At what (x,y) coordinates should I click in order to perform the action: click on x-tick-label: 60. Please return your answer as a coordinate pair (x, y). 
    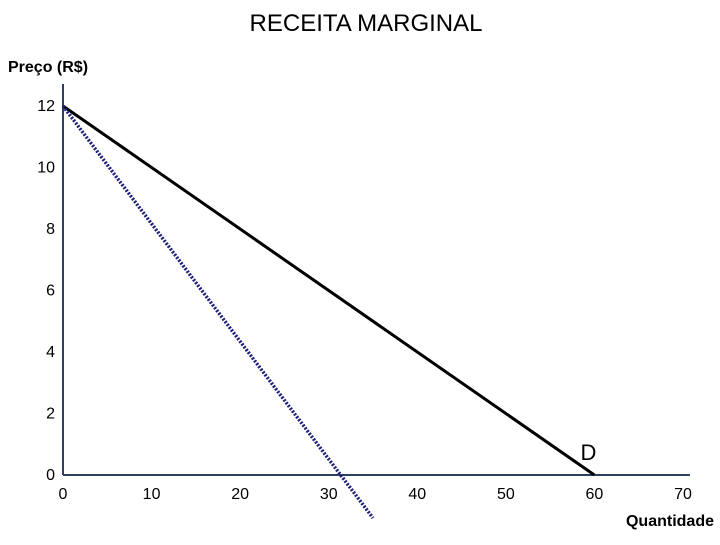
    Looking at the image, I should click on (595, 494).